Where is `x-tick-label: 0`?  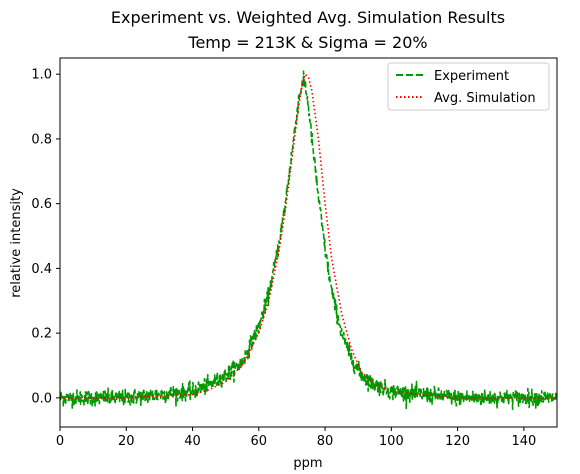 x-tick-label: 0 is located at coordinates (60, 441).